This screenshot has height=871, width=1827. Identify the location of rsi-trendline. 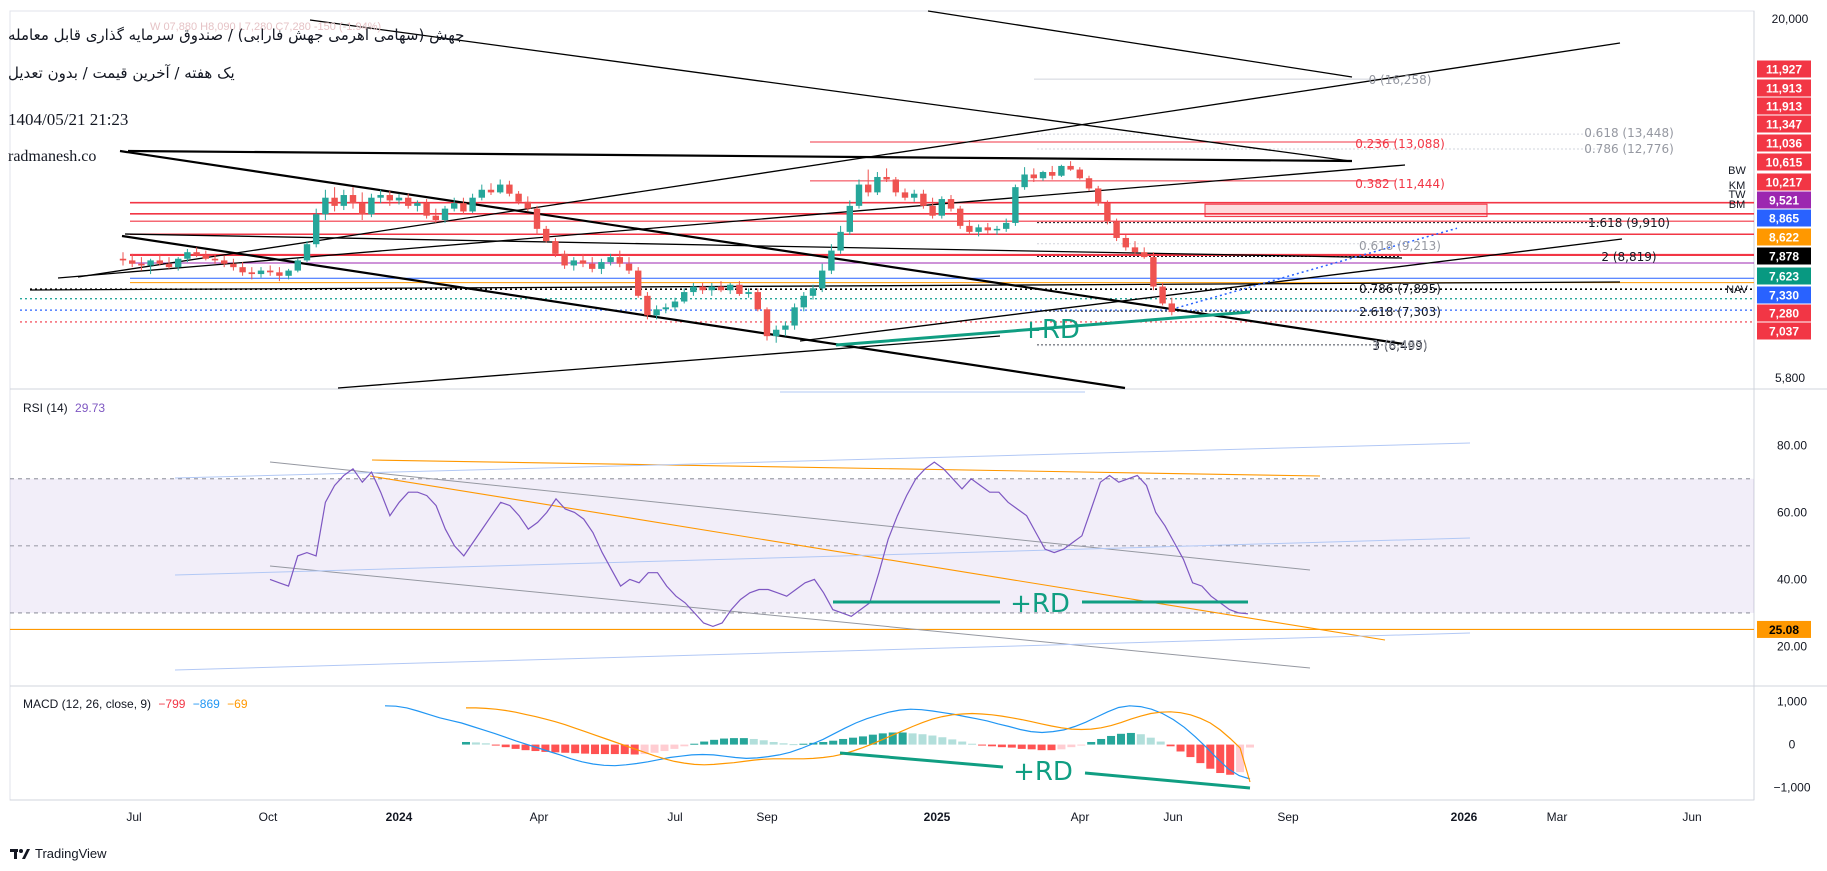
(822, 556).